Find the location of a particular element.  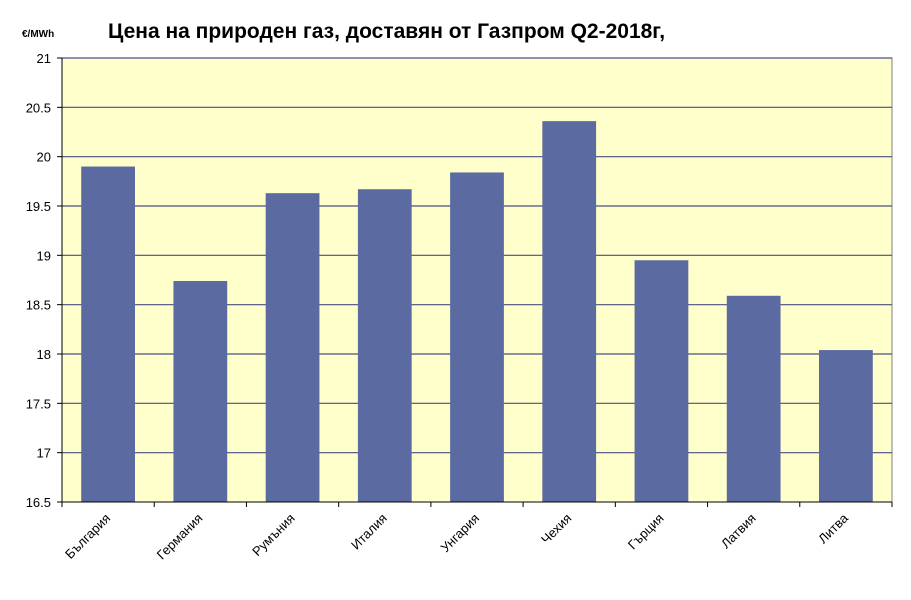

y-tick-label: 17 is located at coordinates (44, 453).